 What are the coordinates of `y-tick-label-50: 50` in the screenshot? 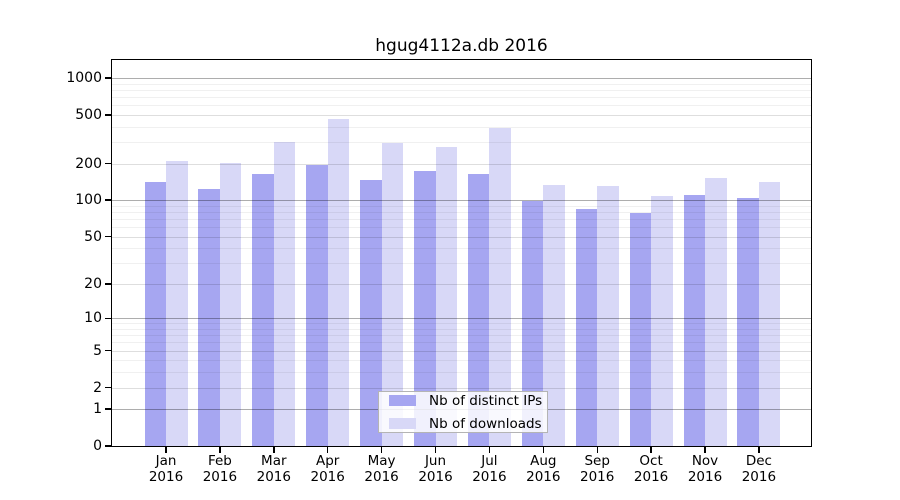 It's located at (93, 236).